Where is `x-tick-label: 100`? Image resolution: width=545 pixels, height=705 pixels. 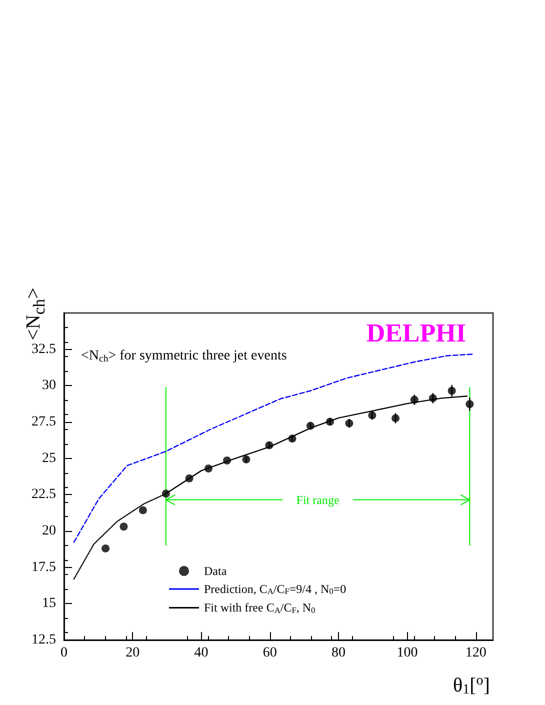
x-tick-label: 100 is located at coordinates (407, 653).